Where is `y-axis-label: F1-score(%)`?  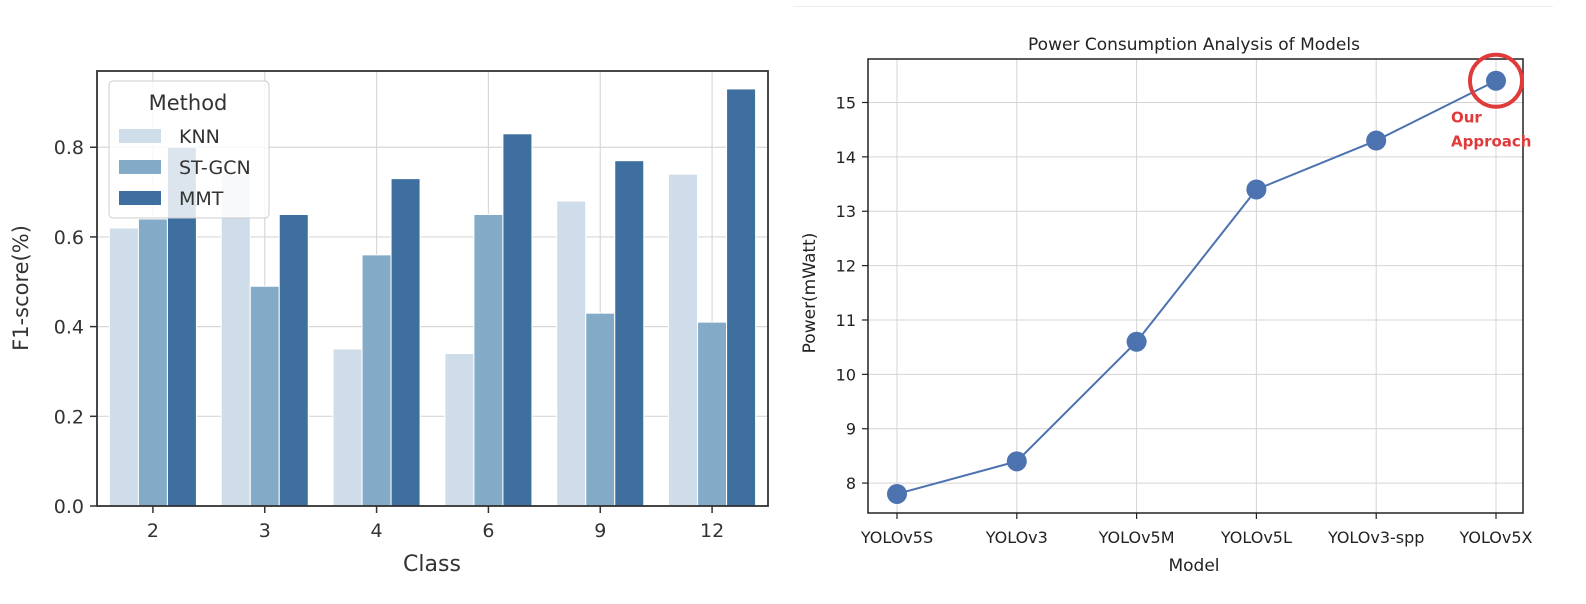
y-axis-label: F1-score(%) is located at coordinates (21, 288).